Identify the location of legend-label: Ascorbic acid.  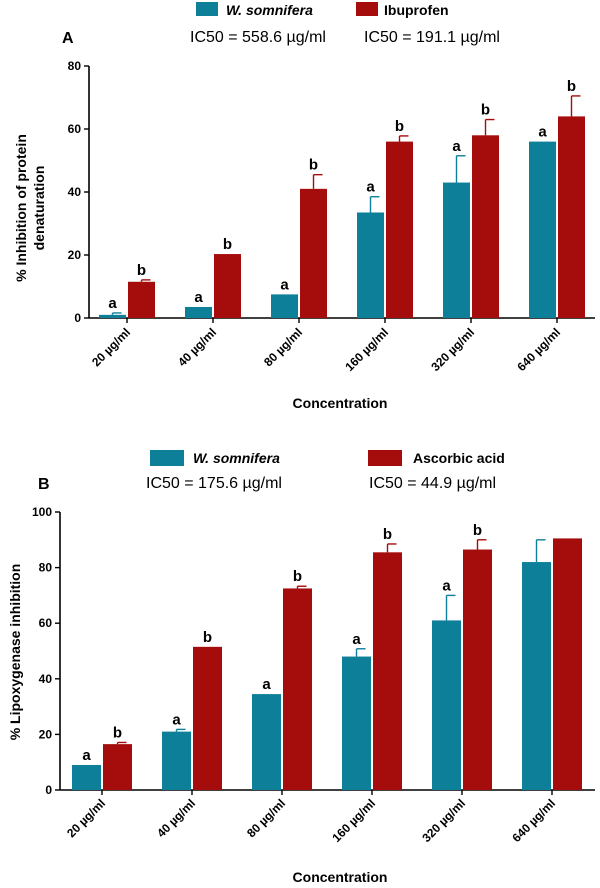
(459, 458).